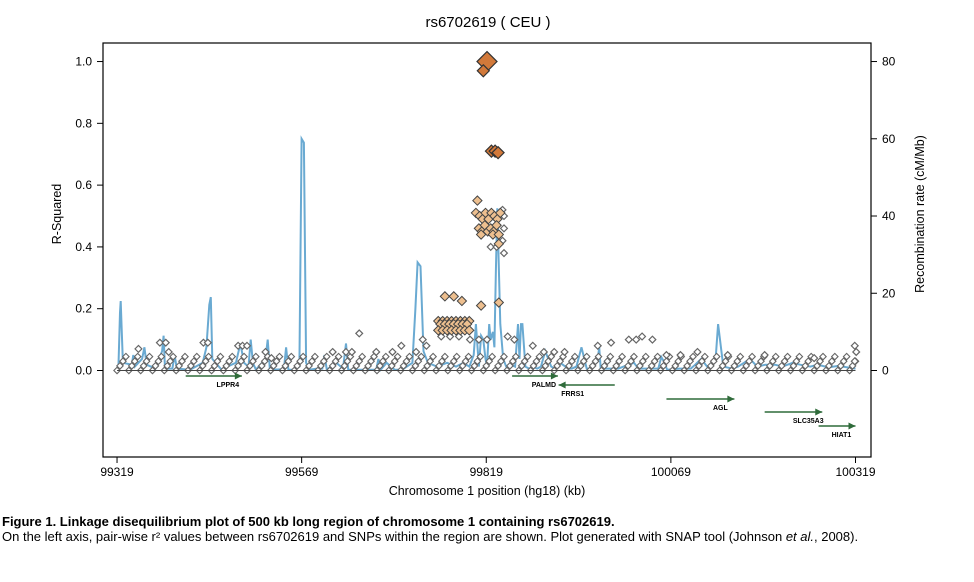 This screenshot has width=974, height=582. I want to click on y2-tick-label: 0, so click(885, 370).